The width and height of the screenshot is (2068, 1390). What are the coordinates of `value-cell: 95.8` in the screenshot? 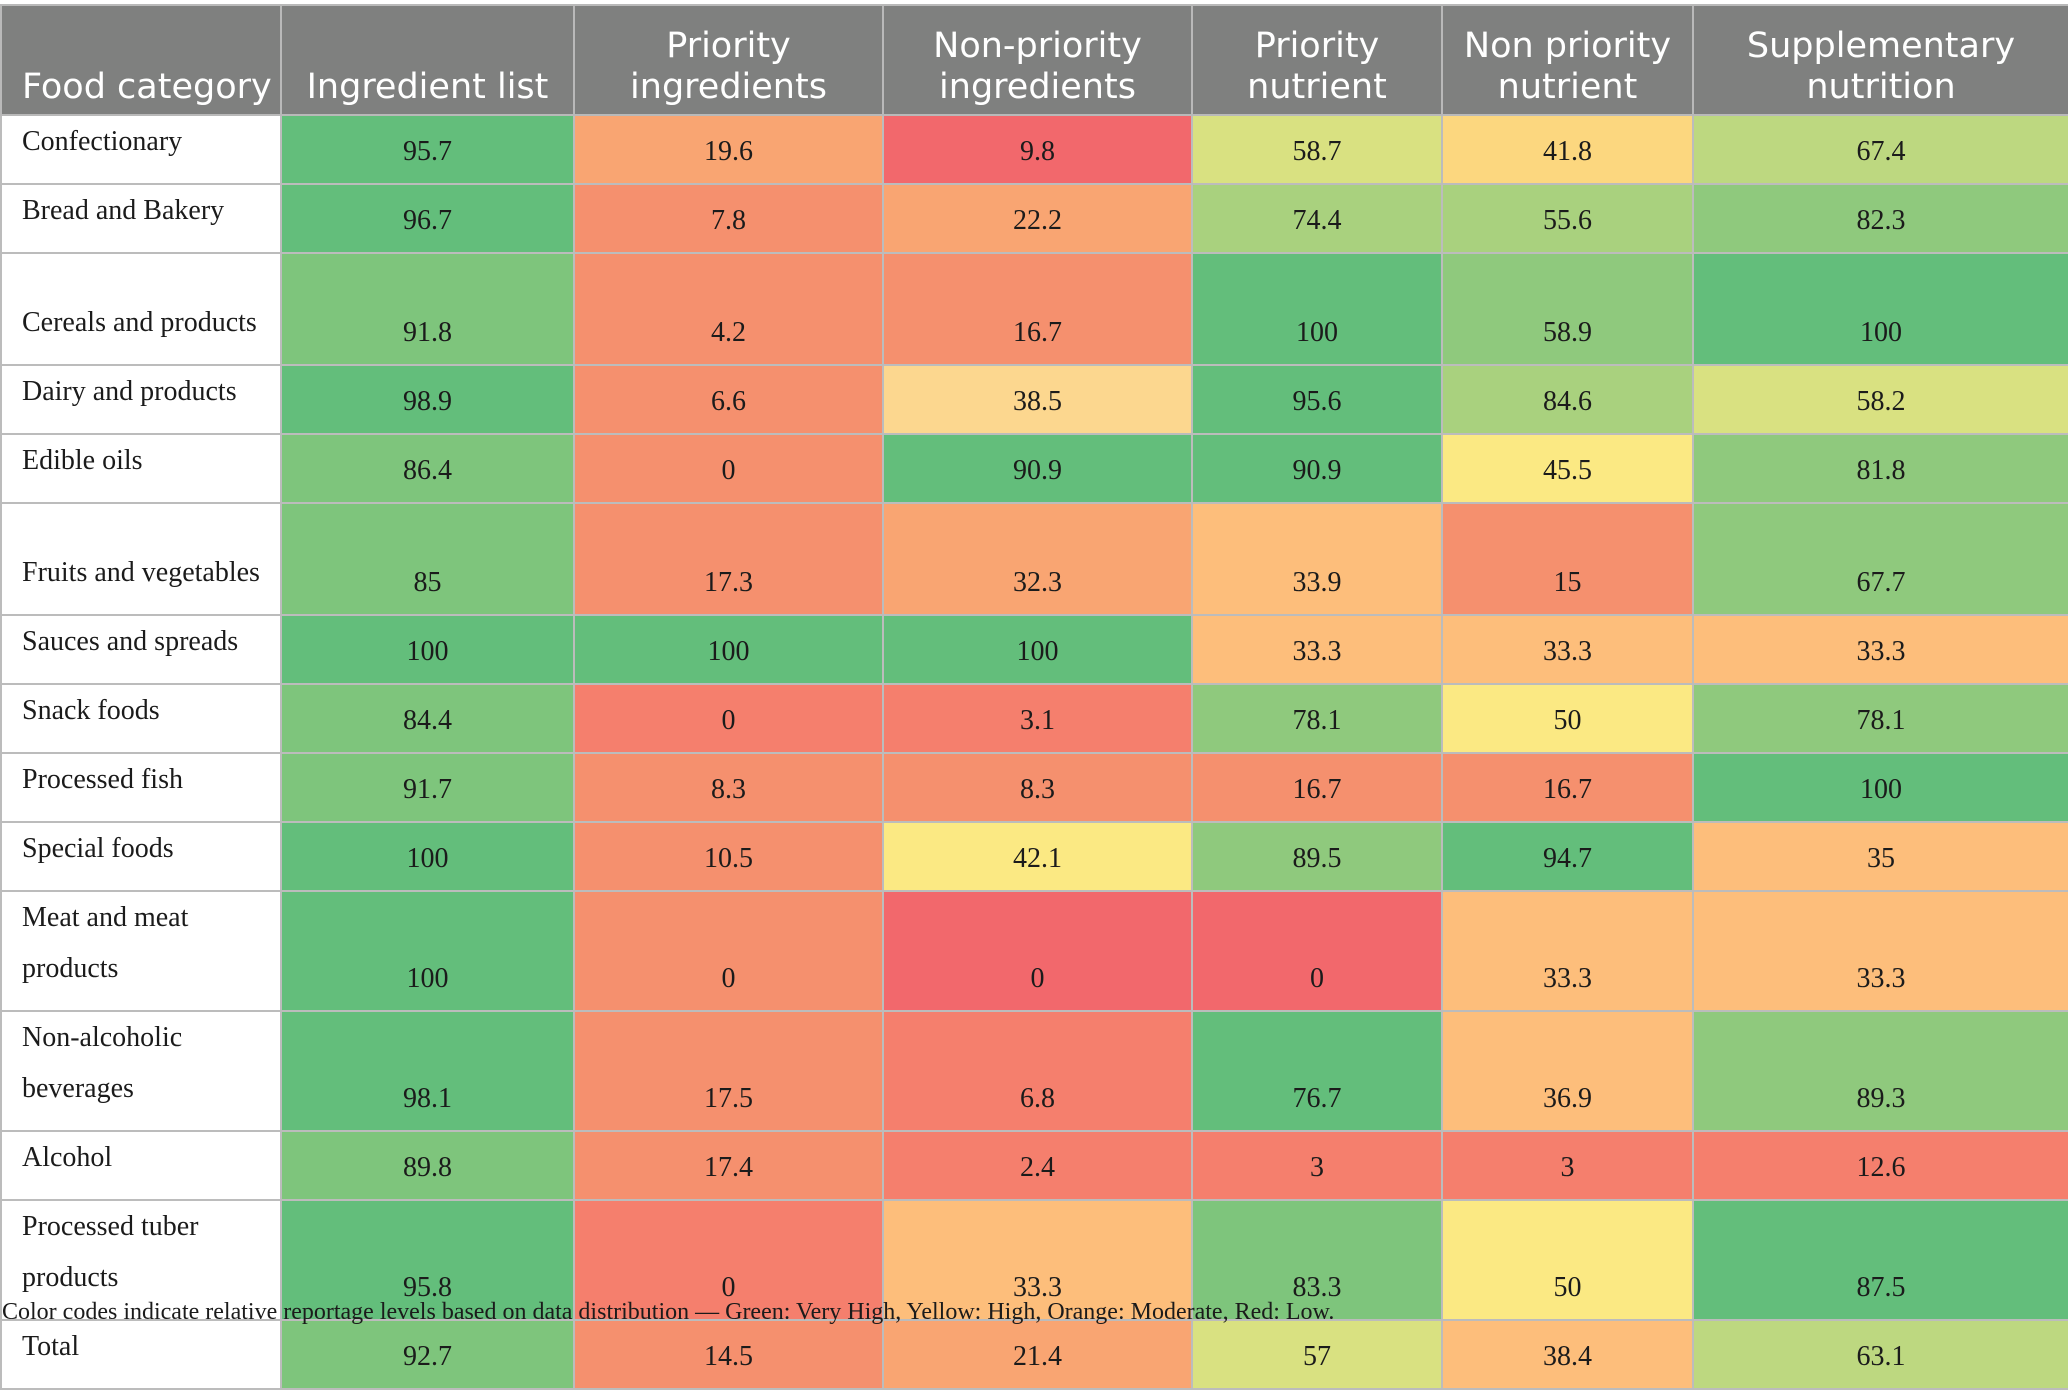 It's located at (427, 1260).